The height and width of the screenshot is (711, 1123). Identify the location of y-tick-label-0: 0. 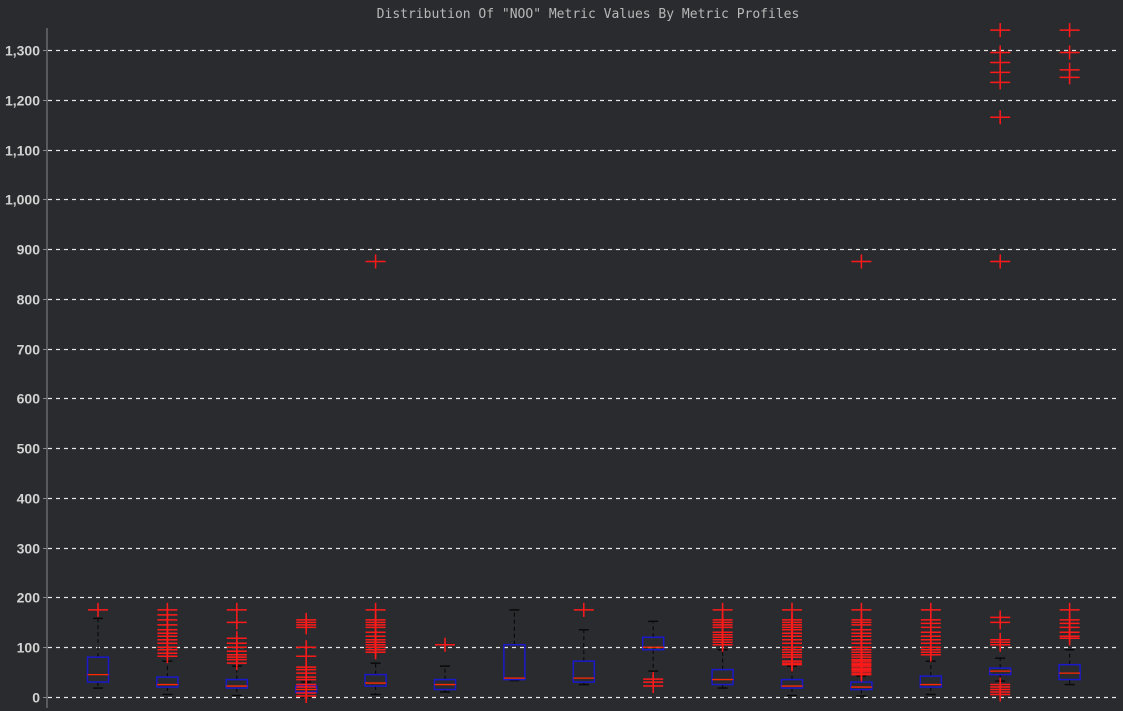
(36, 698).